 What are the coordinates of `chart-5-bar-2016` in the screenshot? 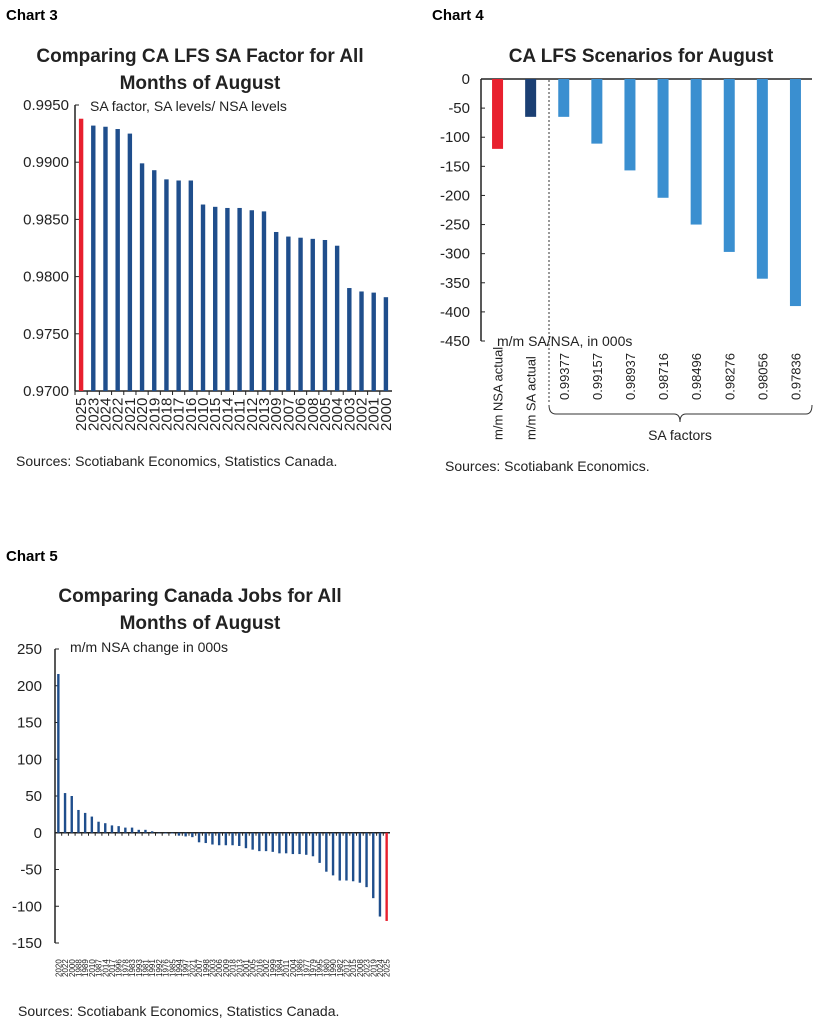 It's located at (259, 842).